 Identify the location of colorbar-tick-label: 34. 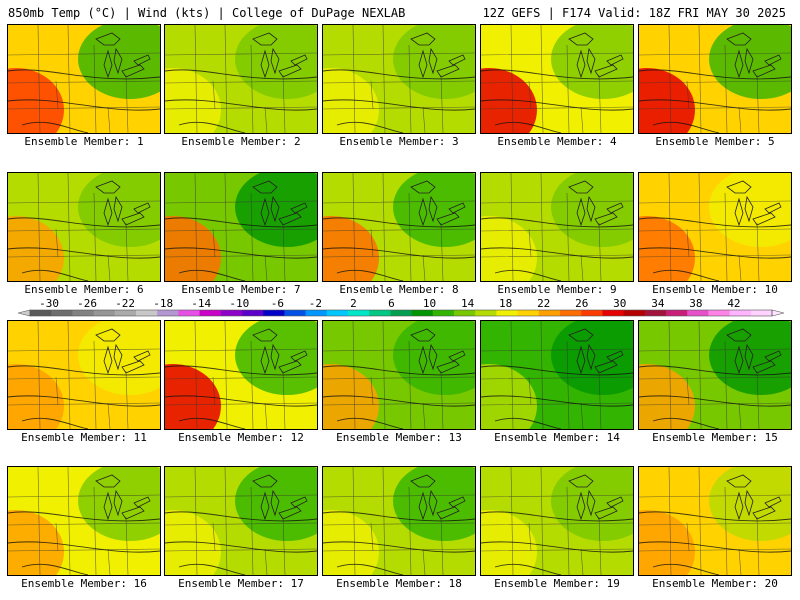
(658, 303).